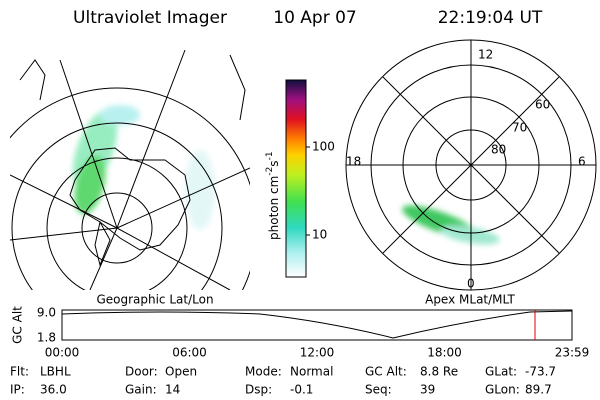 The width and height of the screenshot is (600, 400). Describe the element at coordinates (542, 105) in the screenshot. I see `lat-label: 60` at that location.